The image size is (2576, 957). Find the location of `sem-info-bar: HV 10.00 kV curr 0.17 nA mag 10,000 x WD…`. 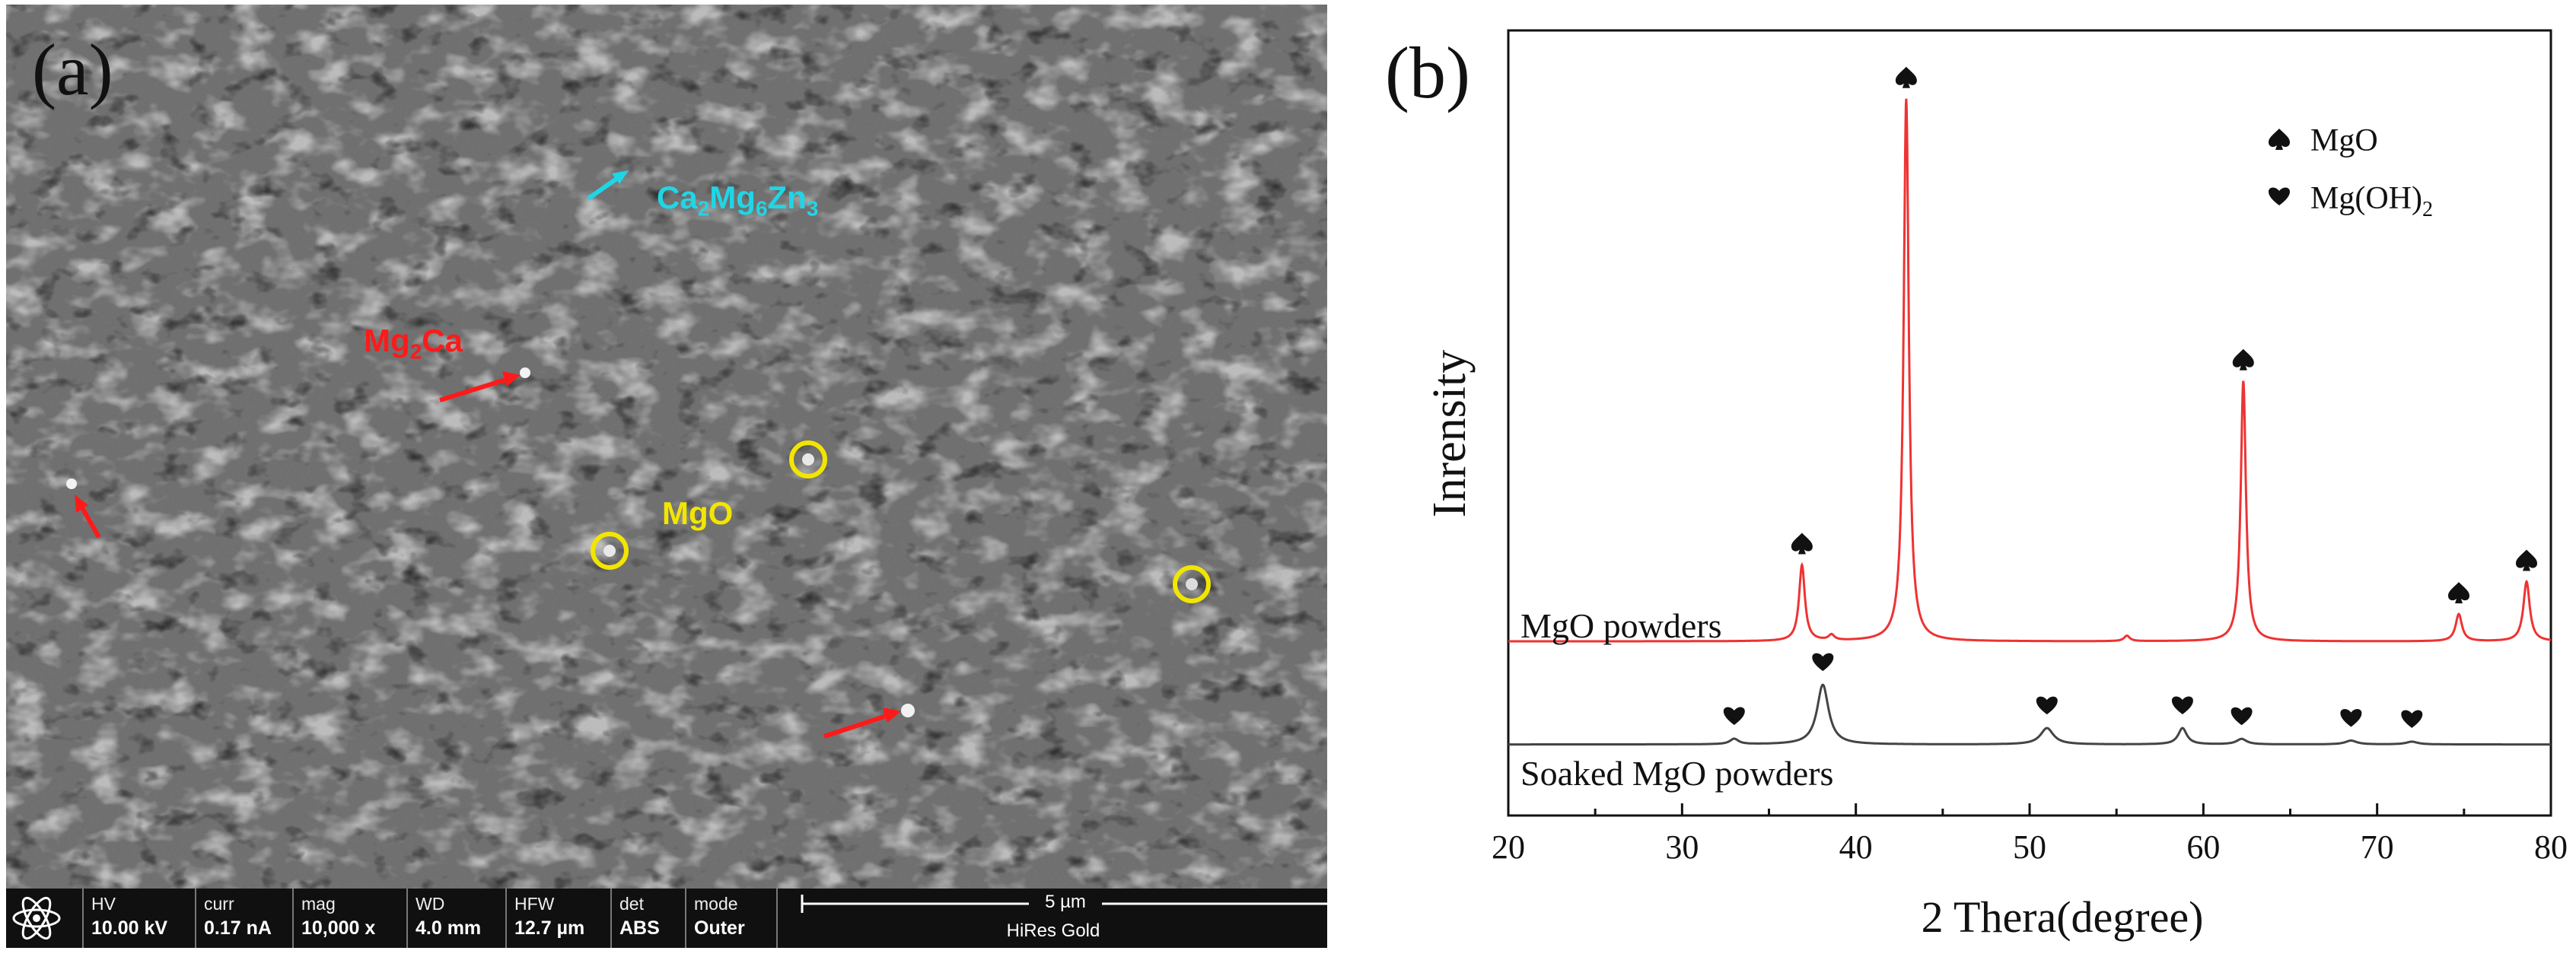

sem-info-bar: HV 10.00 kV curr 0.17 nA mag 10,000 x WD… is located at coordinates (668, 918).